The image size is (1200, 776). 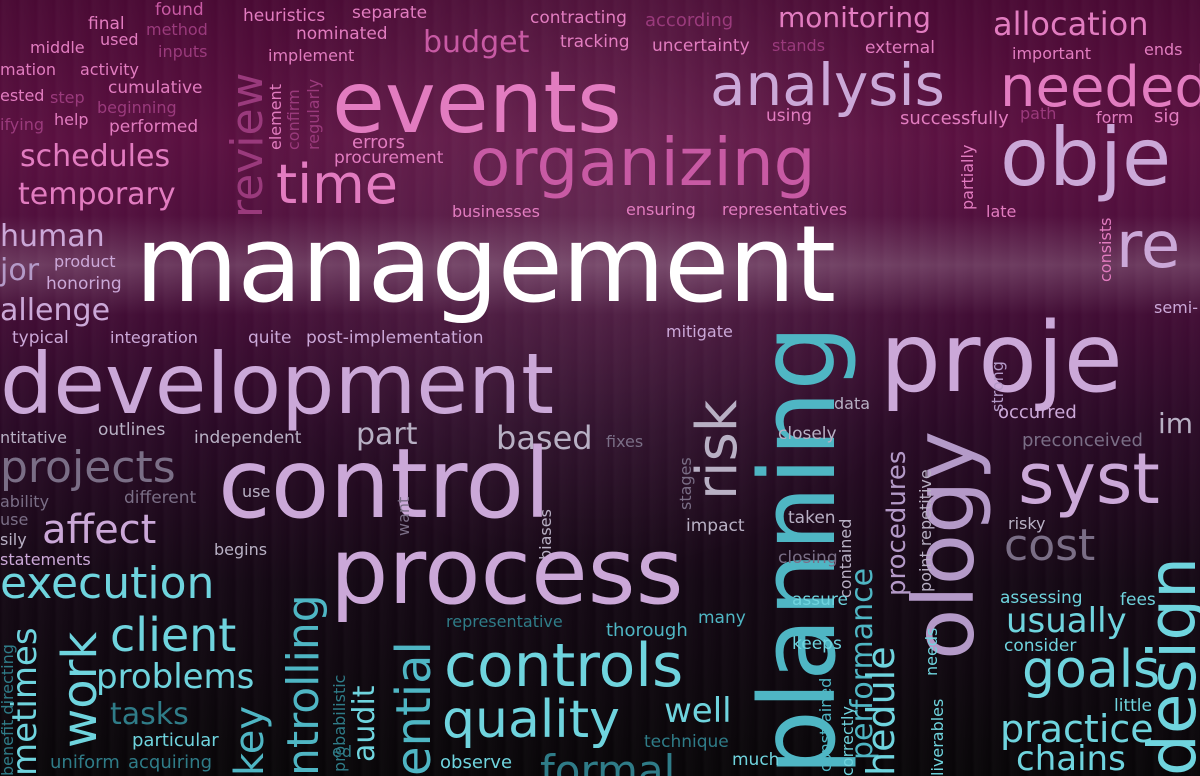 What do you see at coordinates (531, 720) in the screenshot?
I see `word-quality: quality` at bounding box center [531, 720].